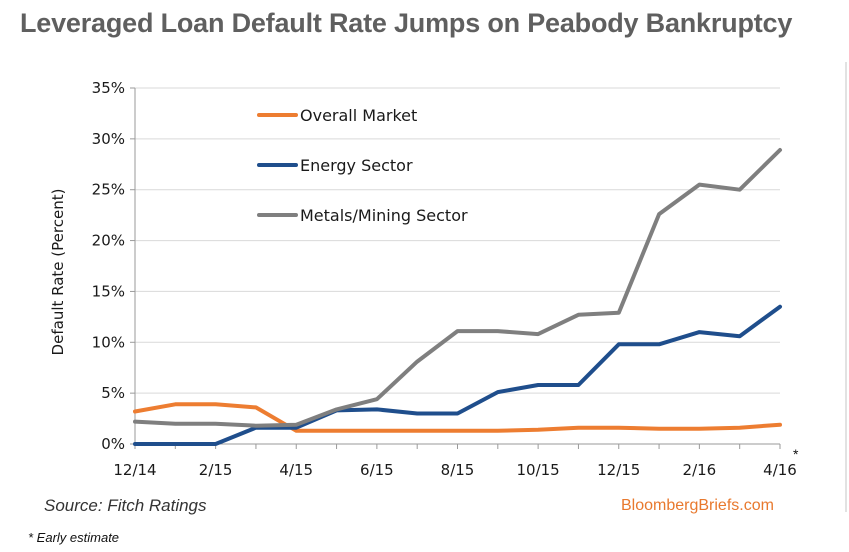 Image resolution: width=849 pixels, height=552 pixels. I want to click on y-tick-label: 20%, so click(108, 241).